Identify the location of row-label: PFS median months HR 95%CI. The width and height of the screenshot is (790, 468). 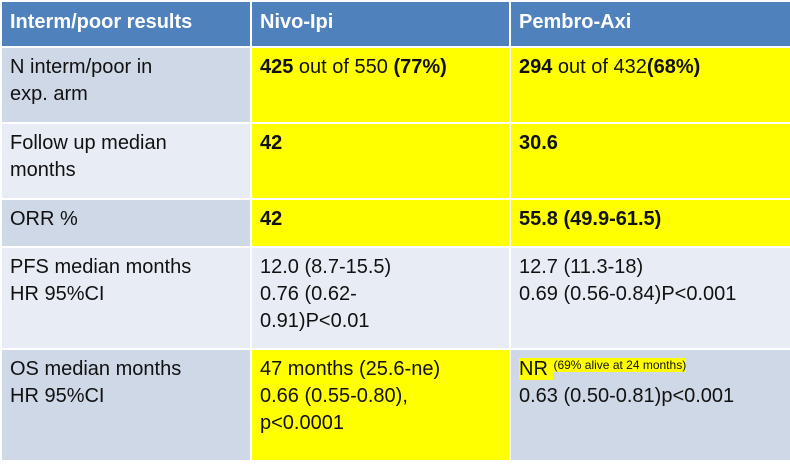
(126, 298).